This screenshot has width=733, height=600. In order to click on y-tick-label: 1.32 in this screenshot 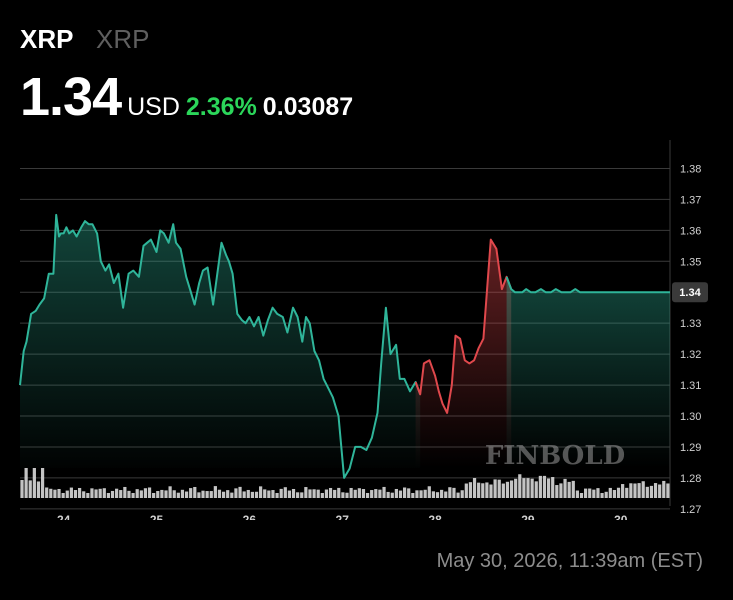, I will do `click(690, 355)`.